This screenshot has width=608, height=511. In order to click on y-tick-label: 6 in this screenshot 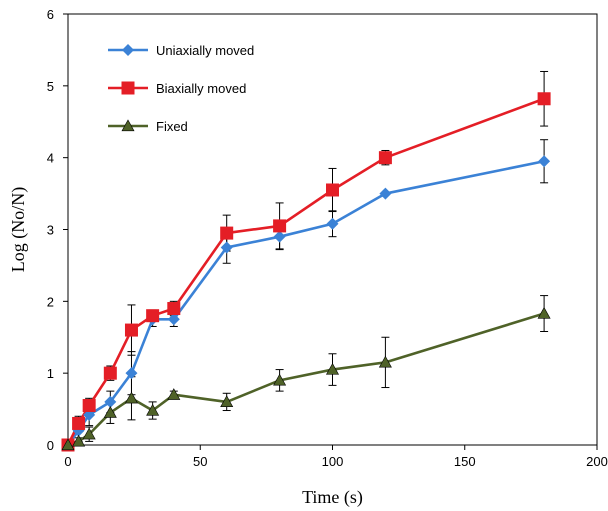, I will do `click(50, 14)`.